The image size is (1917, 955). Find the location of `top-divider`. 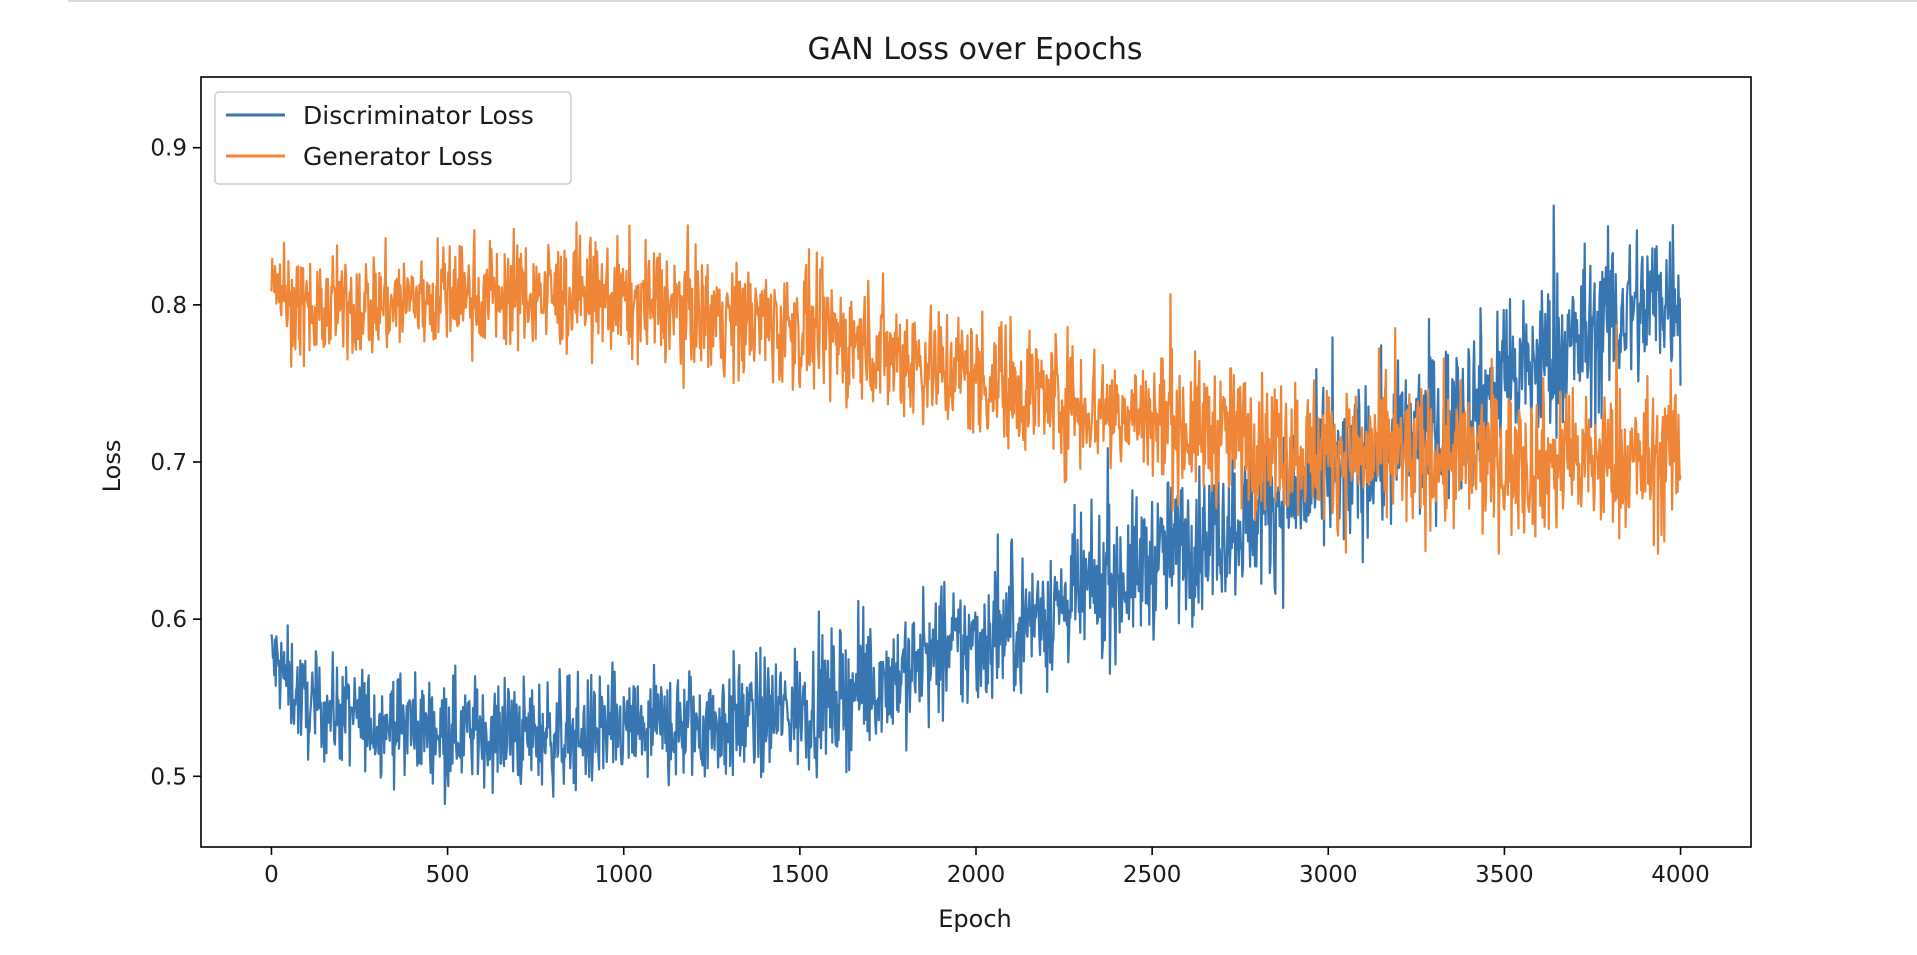

top-divider is located at coordinates (992, 1).